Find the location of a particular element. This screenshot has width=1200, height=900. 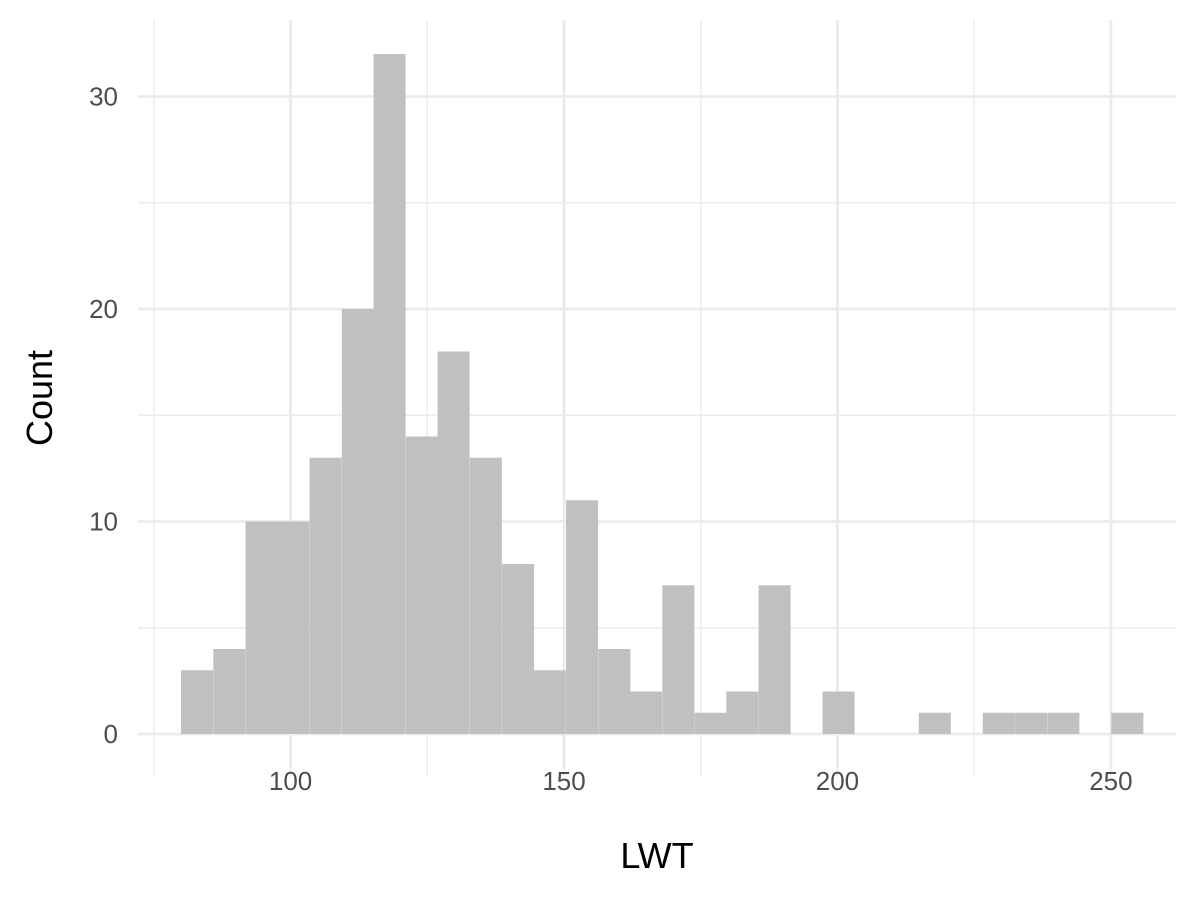

y-tick-label: 20 is located at coordinates (103, 309).